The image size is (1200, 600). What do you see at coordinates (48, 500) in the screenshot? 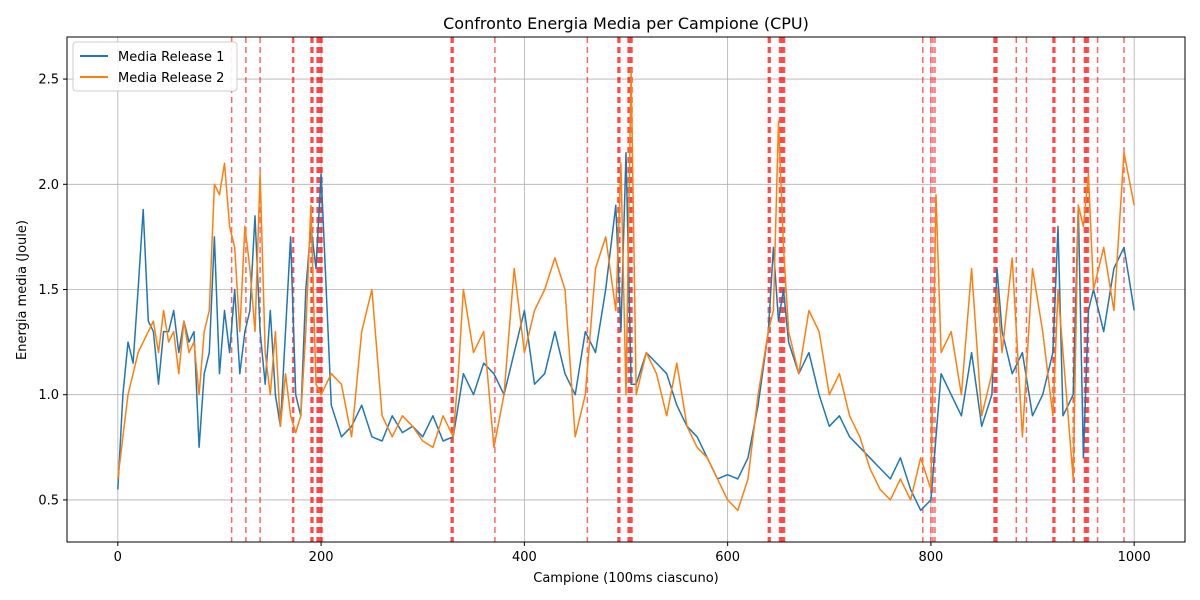
I see `y-tick-label: 0.5` at bounding box center [48, 500].